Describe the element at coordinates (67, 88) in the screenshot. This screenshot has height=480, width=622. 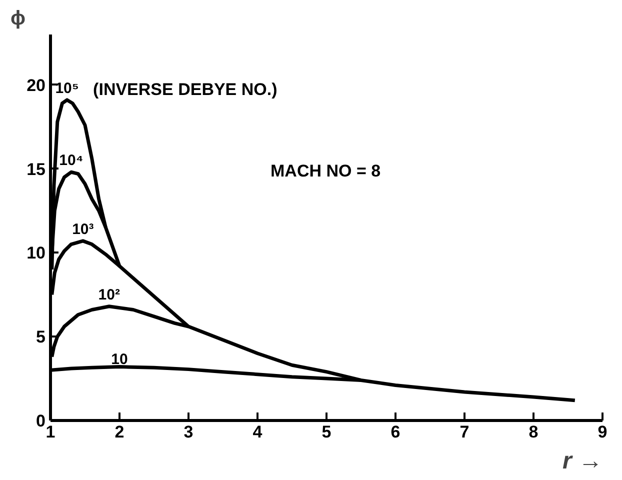
I see `series-label: 10⁵` at that location.